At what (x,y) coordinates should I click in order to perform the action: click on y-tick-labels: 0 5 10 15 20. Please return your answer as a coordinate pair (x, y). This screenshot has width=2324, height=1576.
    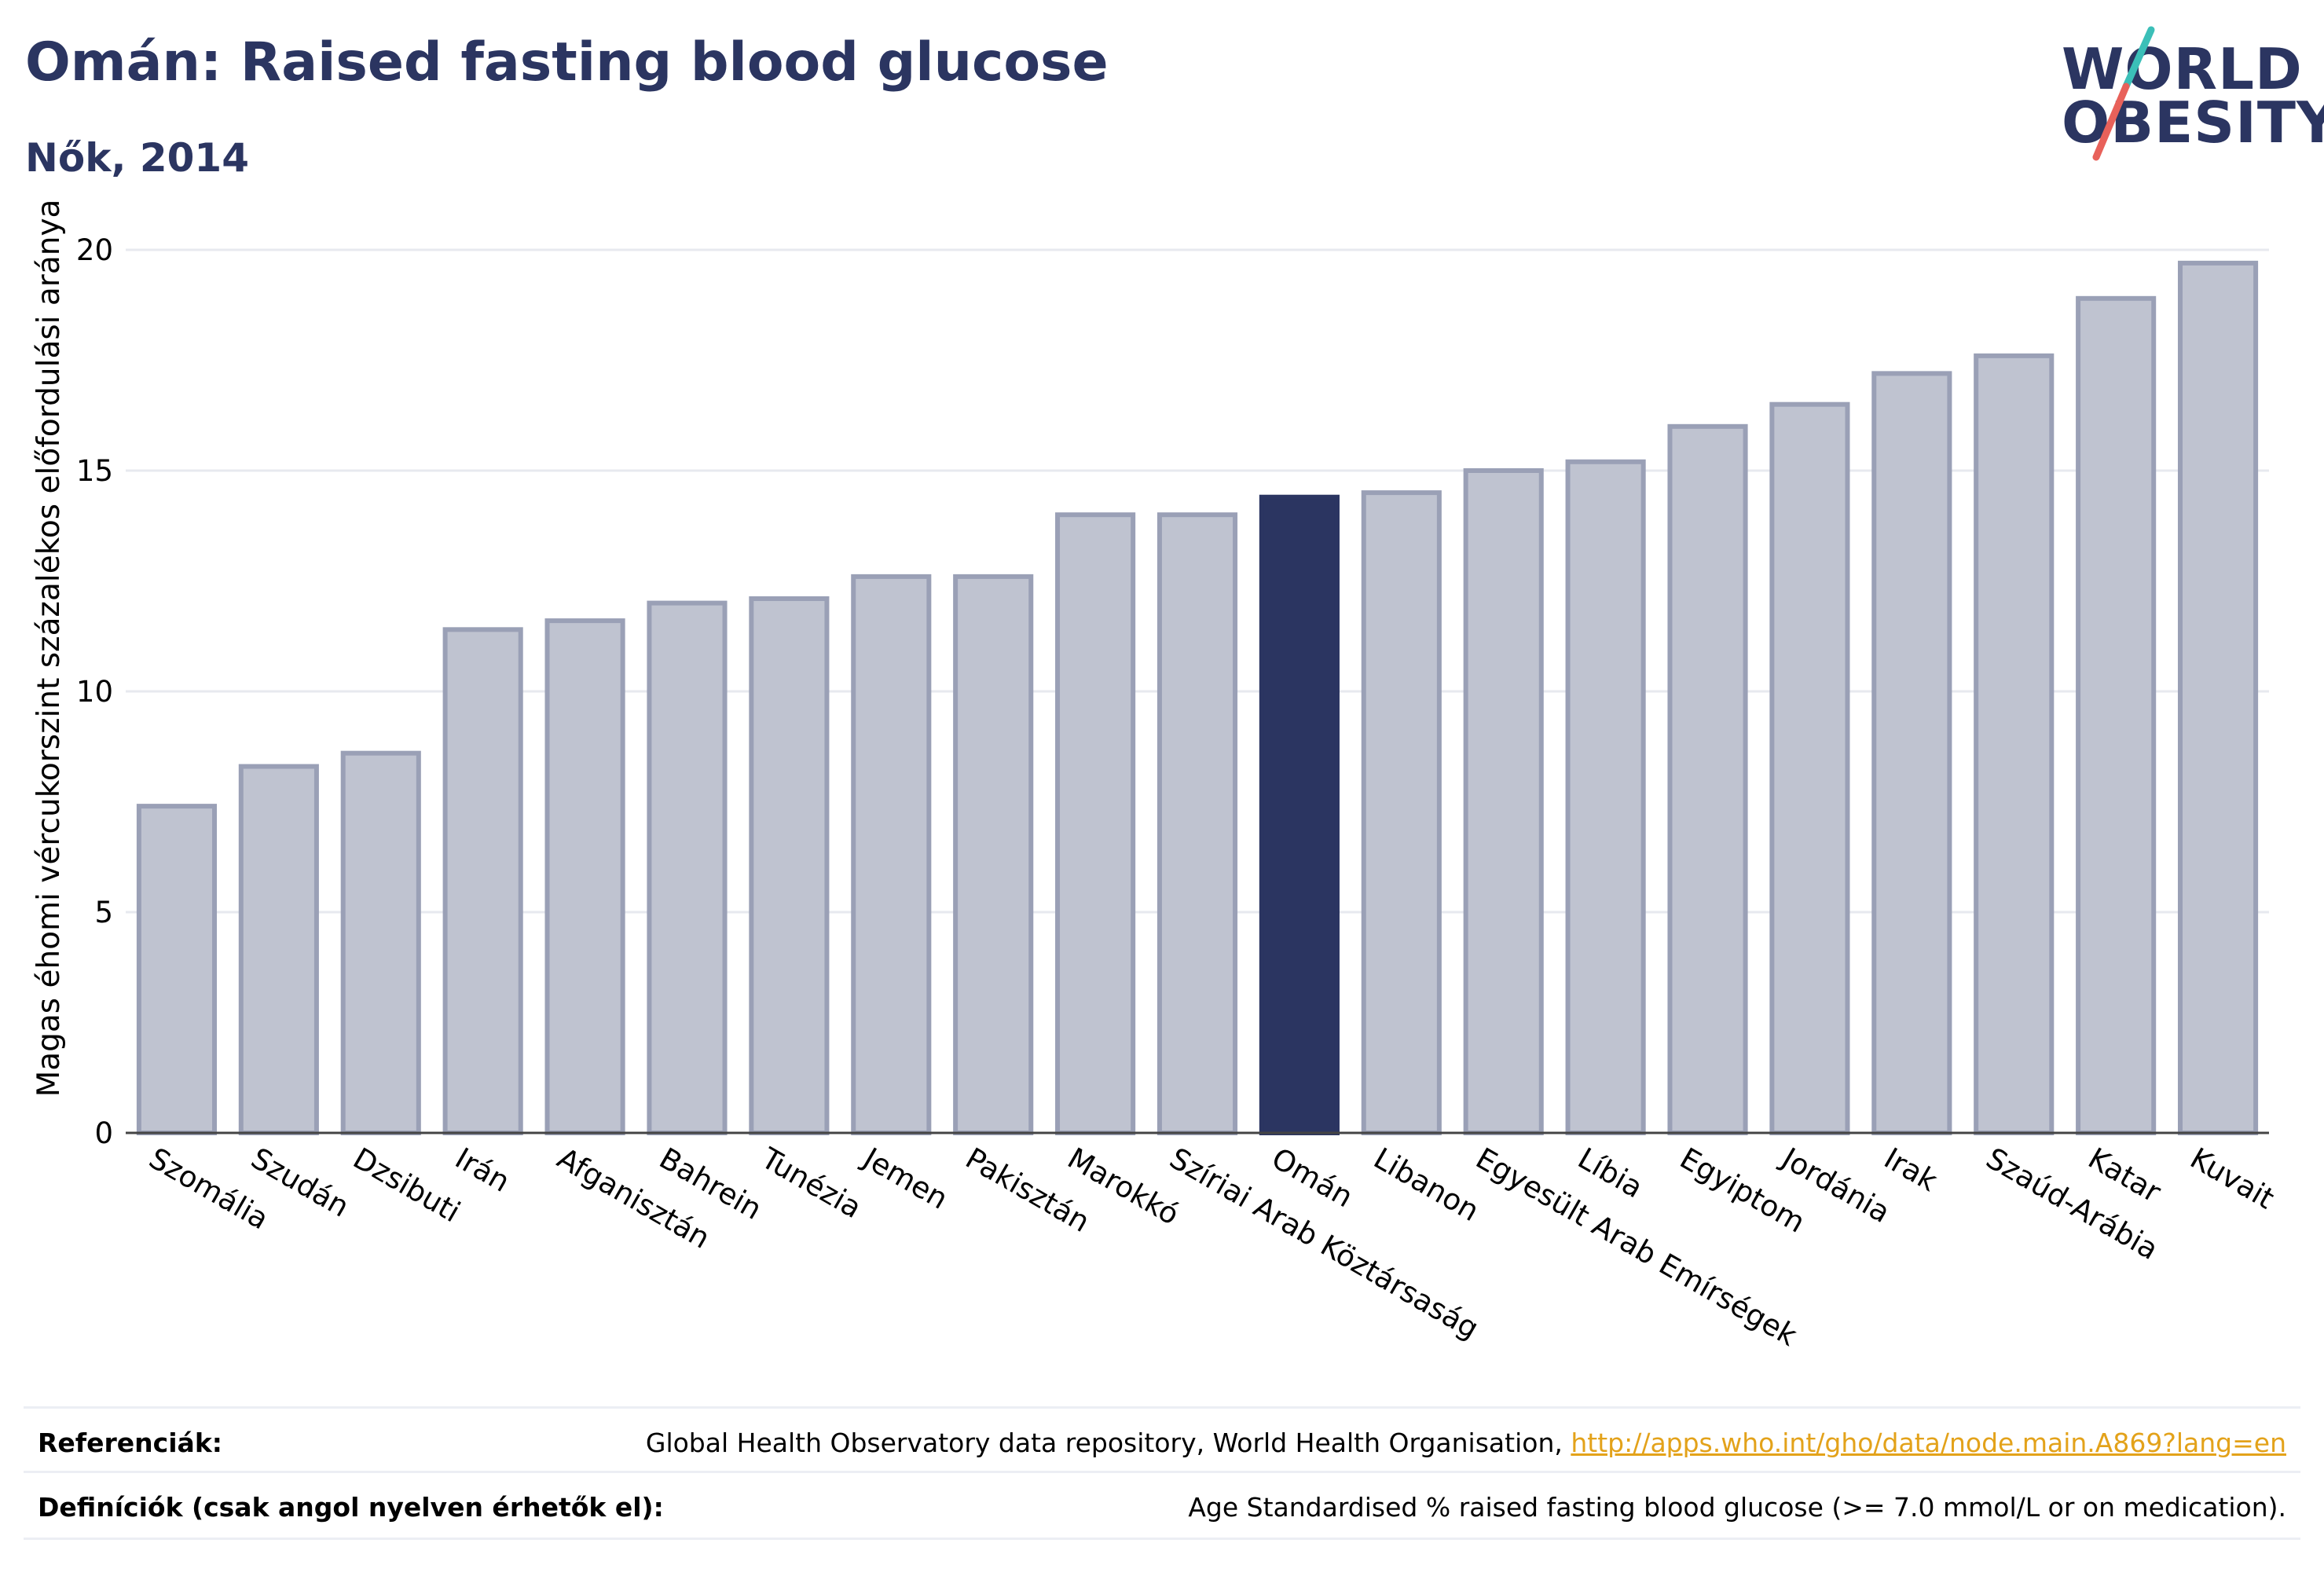
    Looking at the image, I should click on (94, 691).